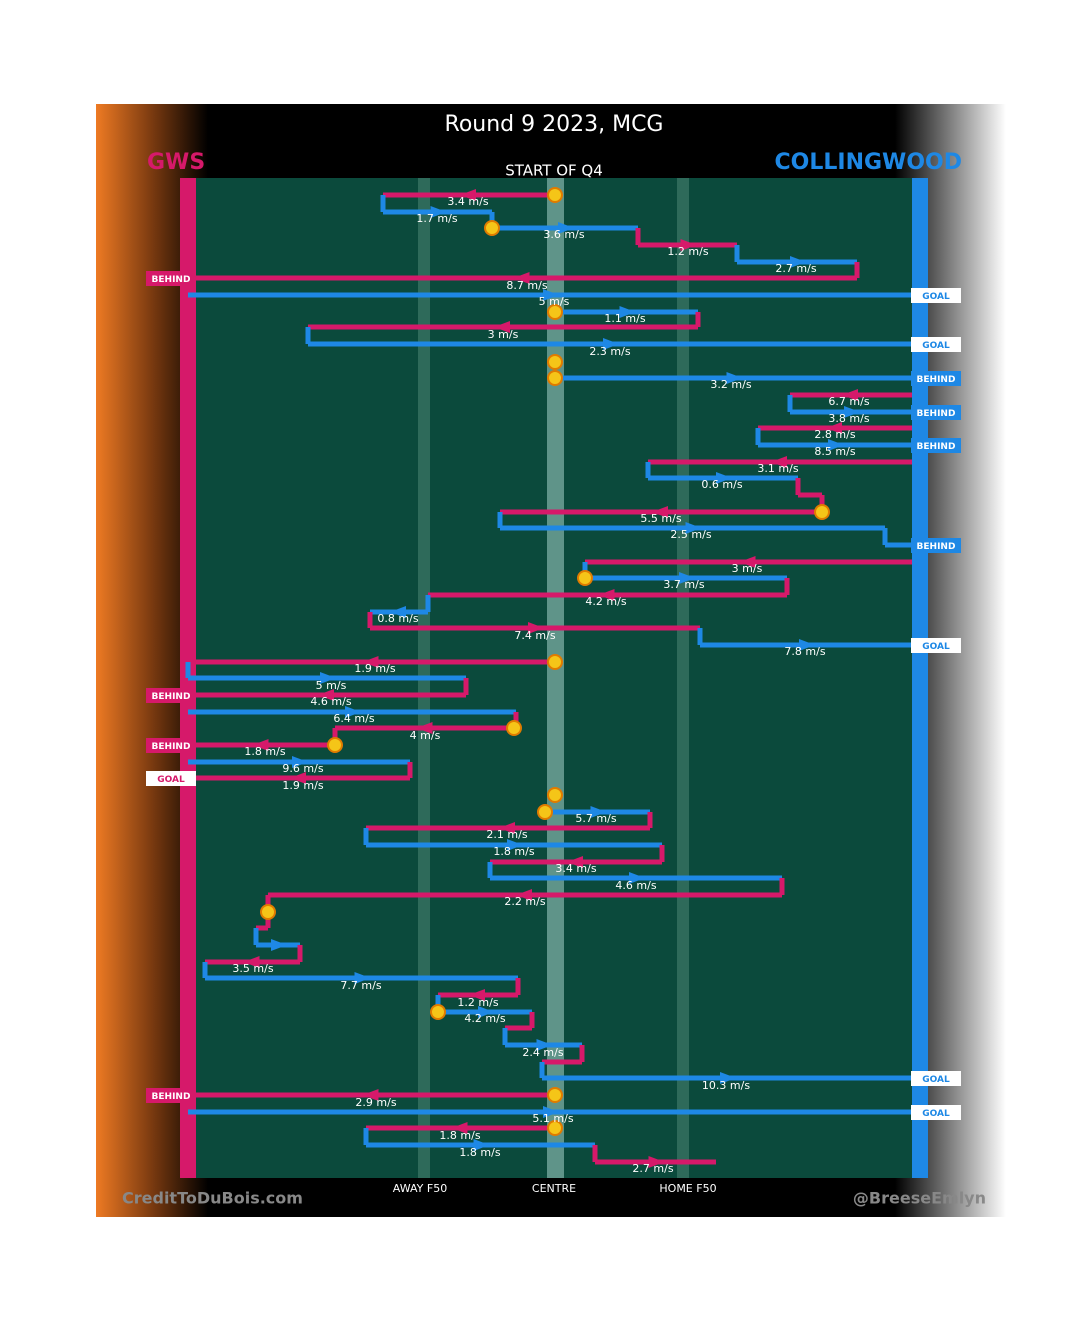 The width and height of the screenshot is (1080, 1335). What do you see at coordinates (302, 785) in the screenshot?
I see `speed-label: 1.9 m/s` at bounding box center [302, 785].